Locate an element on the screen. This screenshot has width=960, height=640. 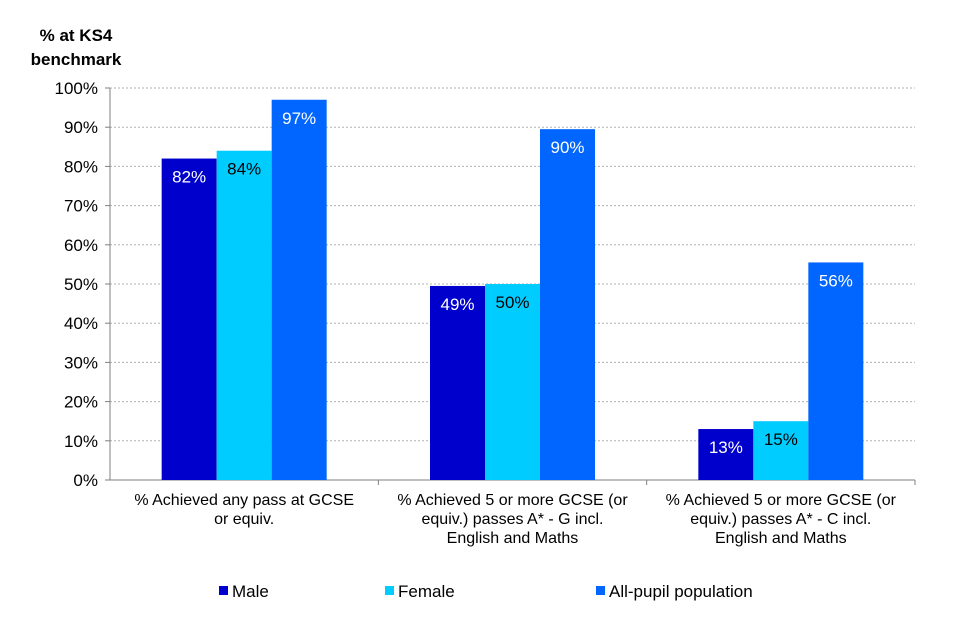
y-tick-label: 60% is located at coordinates (81, 245).